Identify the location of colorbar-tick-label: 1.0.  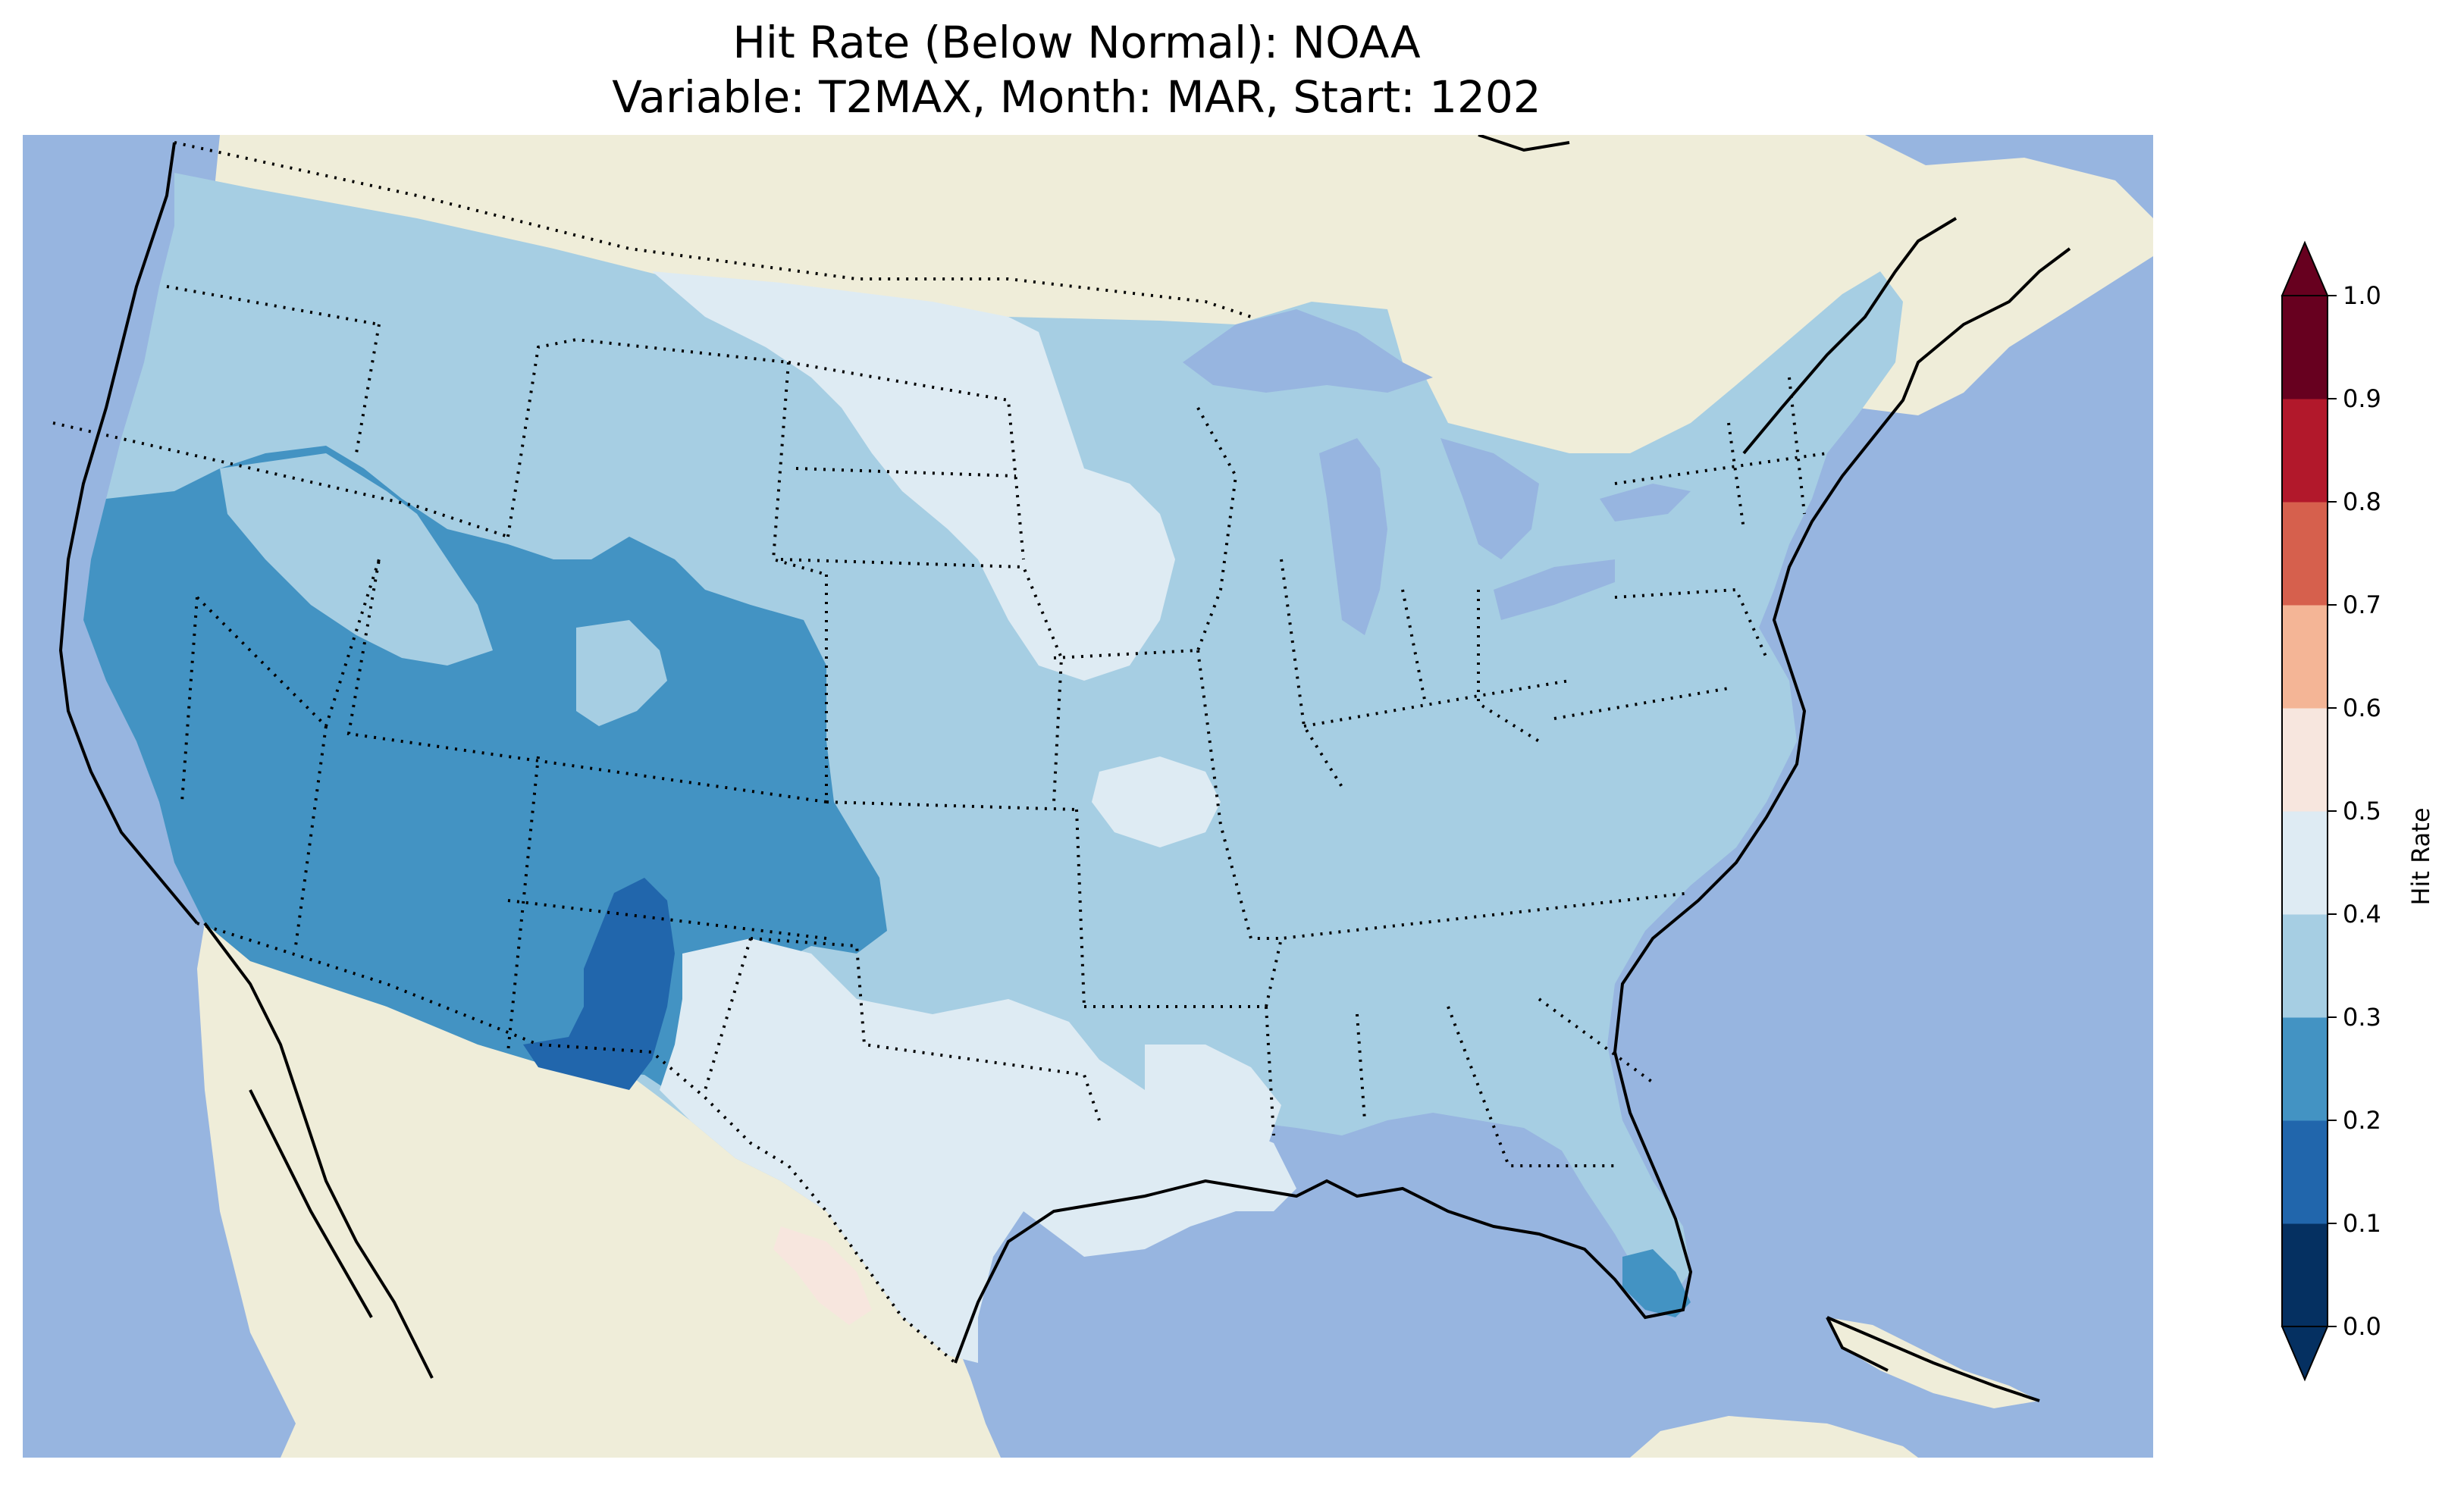
(2362, 295).